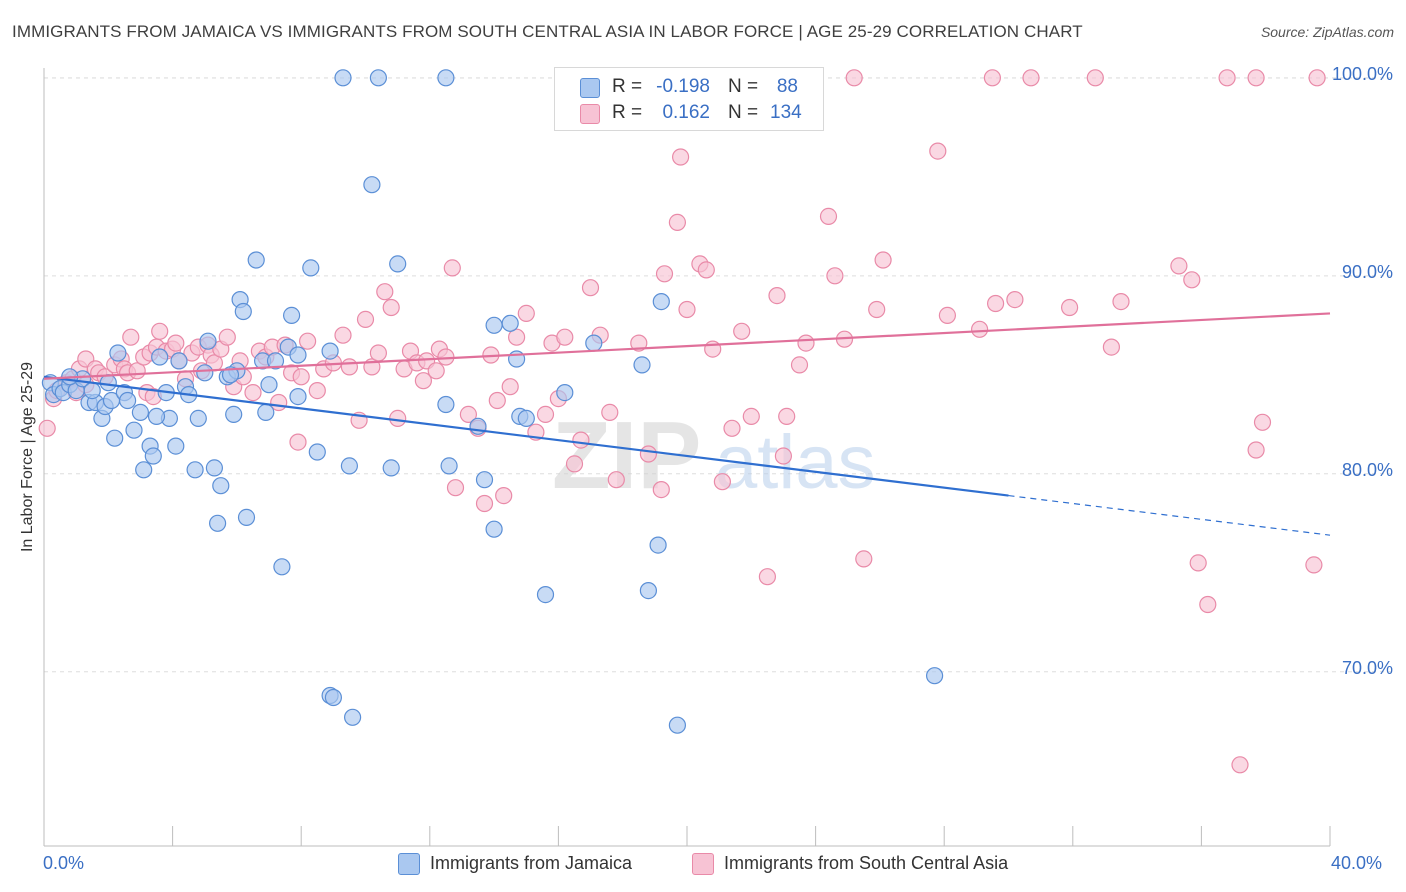 This screenshot has height=892, width=1406. Describe the element at coordinates (786, 112) in the screenshot. I see `legend-n-value: 134` at that location.